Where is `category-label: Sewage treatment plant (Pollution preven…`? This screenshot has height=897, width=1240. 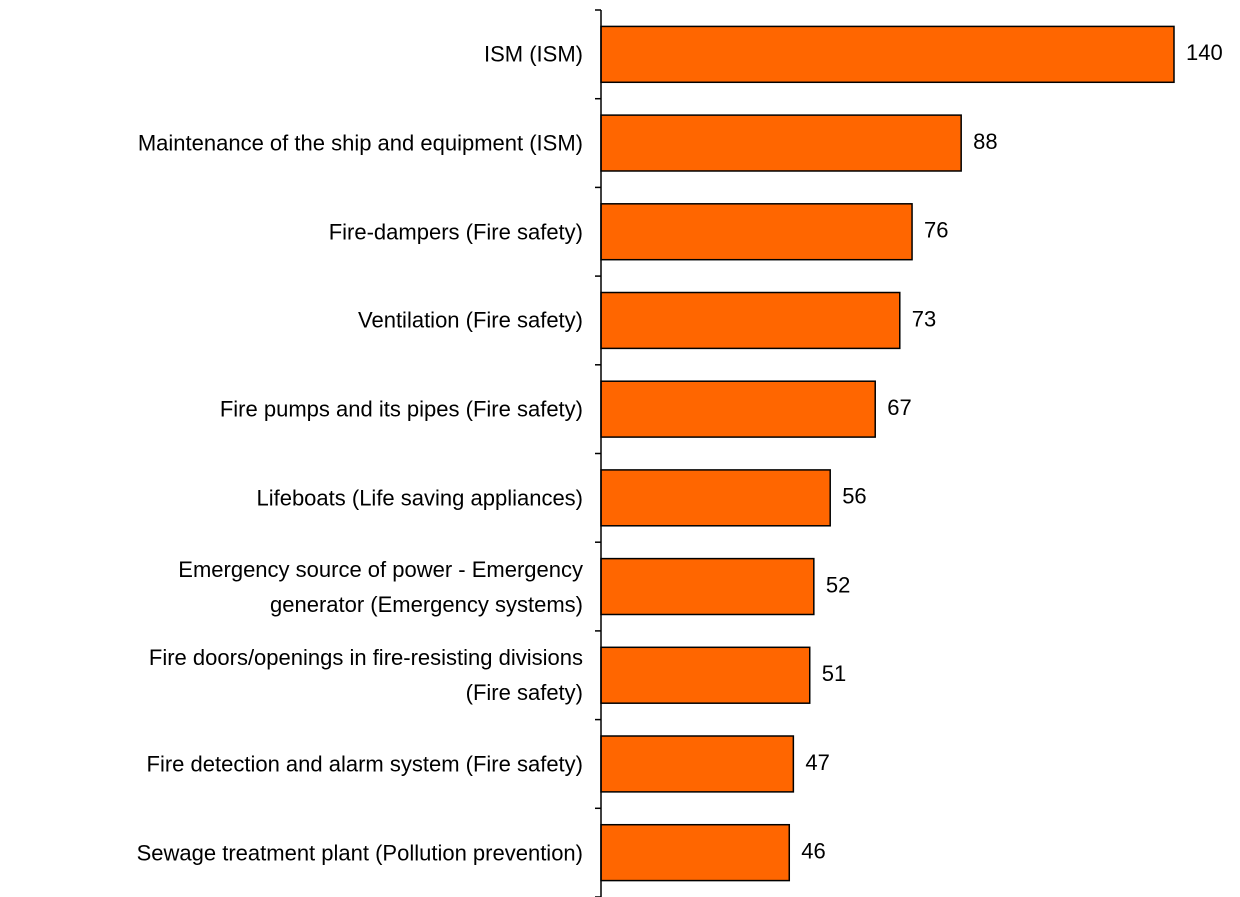
category-label: Sewage treatment plant (Pollution preven… is located at coordinates (359, 853).